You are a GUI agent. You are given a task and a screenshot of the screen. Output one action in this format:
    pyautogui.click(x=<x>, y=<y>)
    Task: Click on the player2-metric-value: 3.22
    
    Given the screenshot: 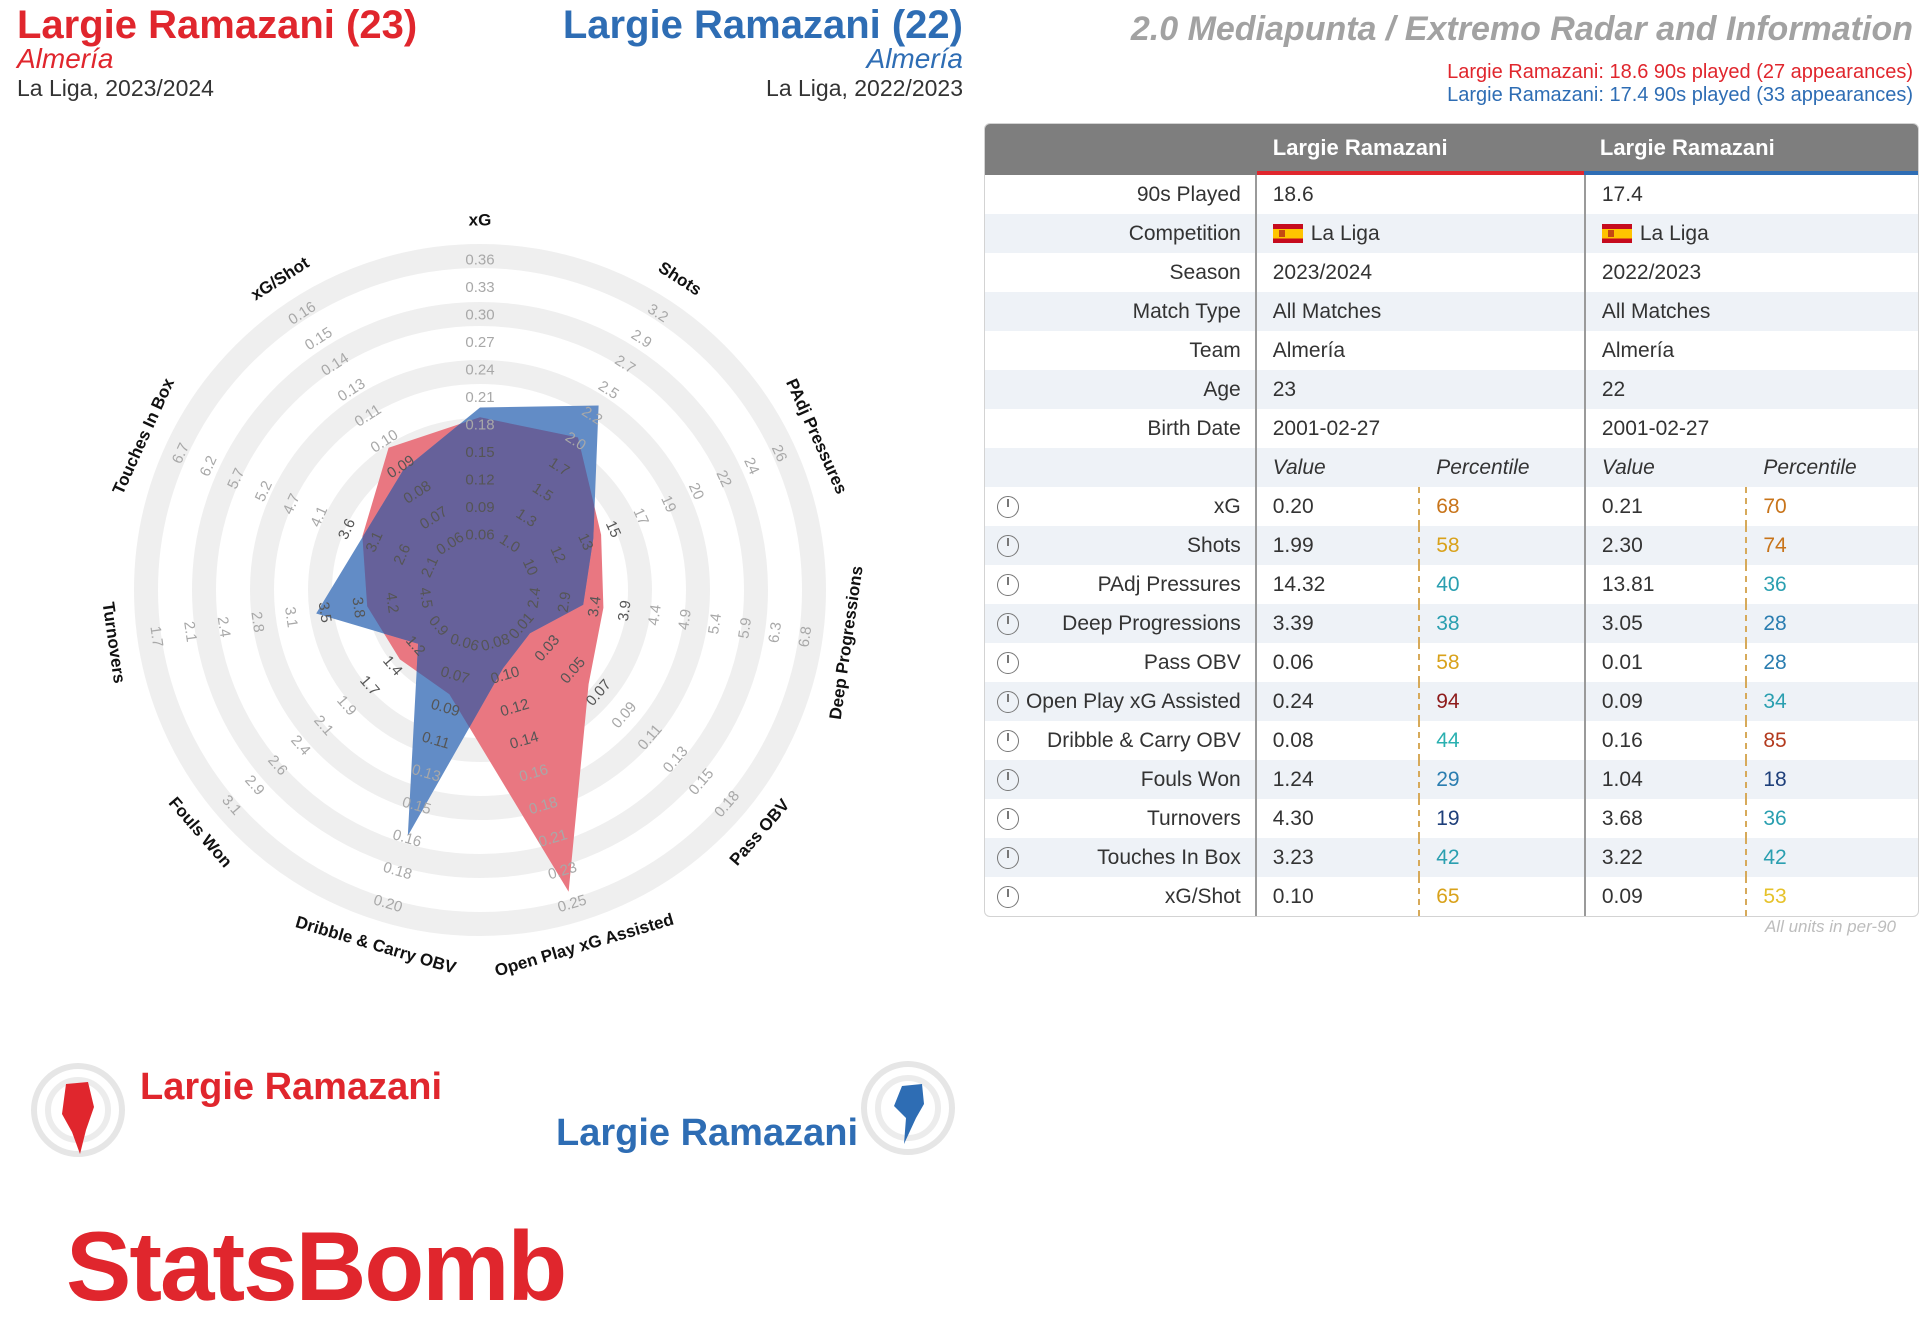 What is the action you would take?
    pyautogui.click(x=1665, y=857)
    